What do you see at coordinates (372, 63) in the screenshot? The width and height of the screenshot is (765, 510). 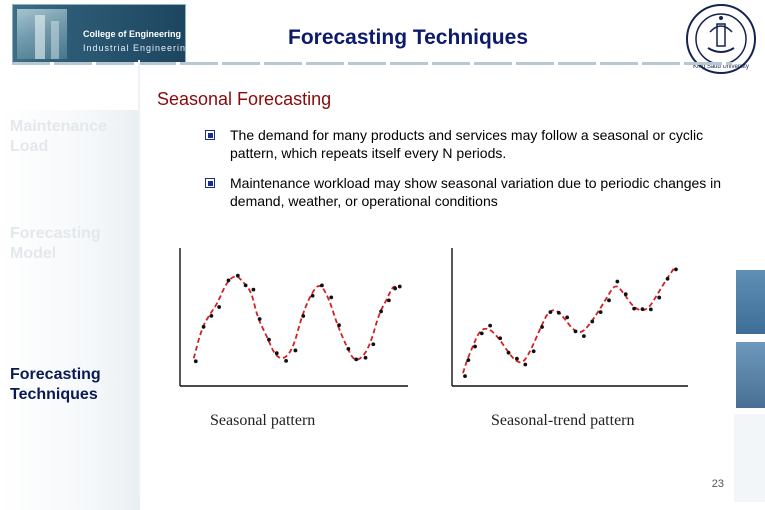 I see `header-divider` at bounding box center [372, 63].